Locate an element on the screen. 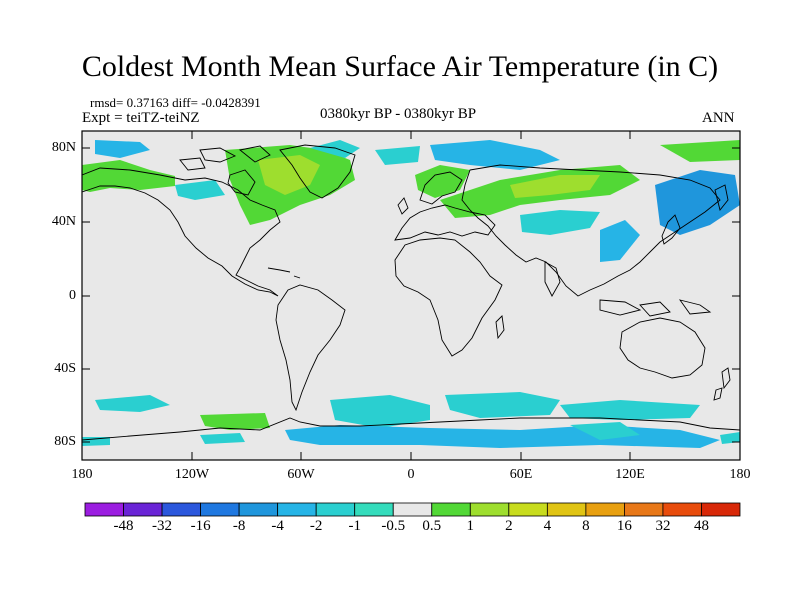 The width and height of the screenshot is (800, 600). period-label: 0380kyr BP - 0380kyr BP is located at coordinates (398, 114).